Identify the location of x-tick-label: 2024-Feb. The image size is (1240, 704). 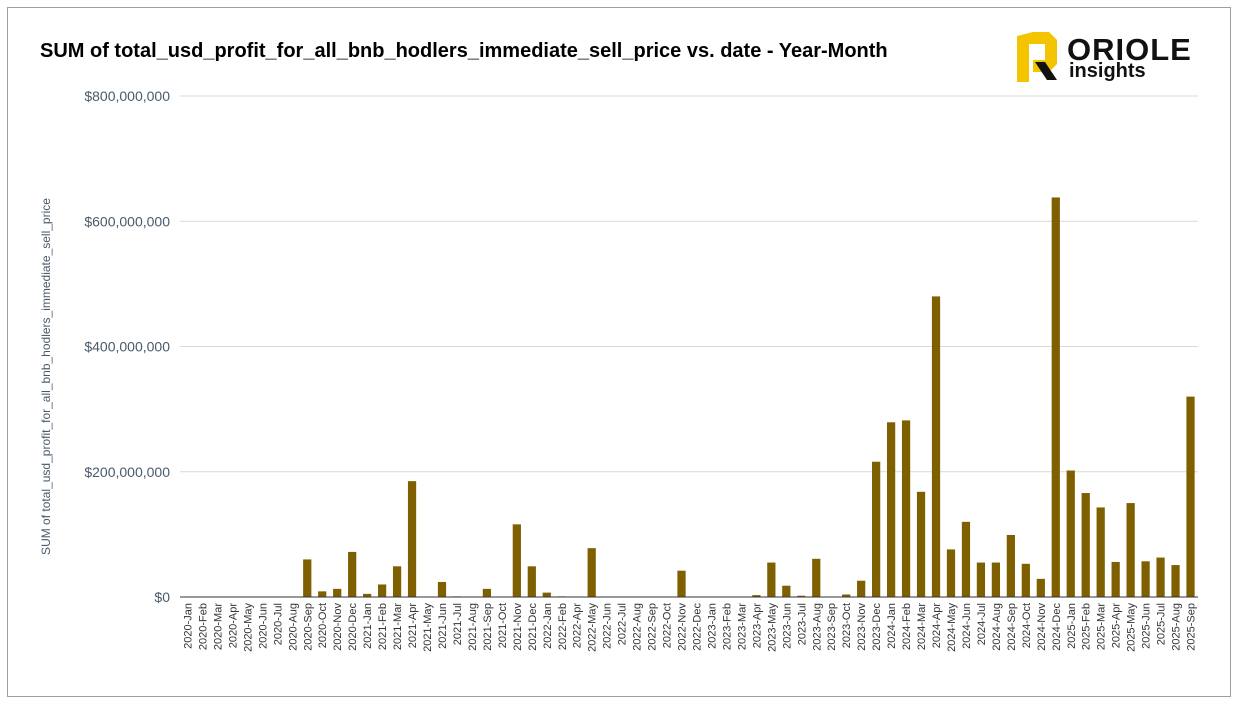
(907, 626).